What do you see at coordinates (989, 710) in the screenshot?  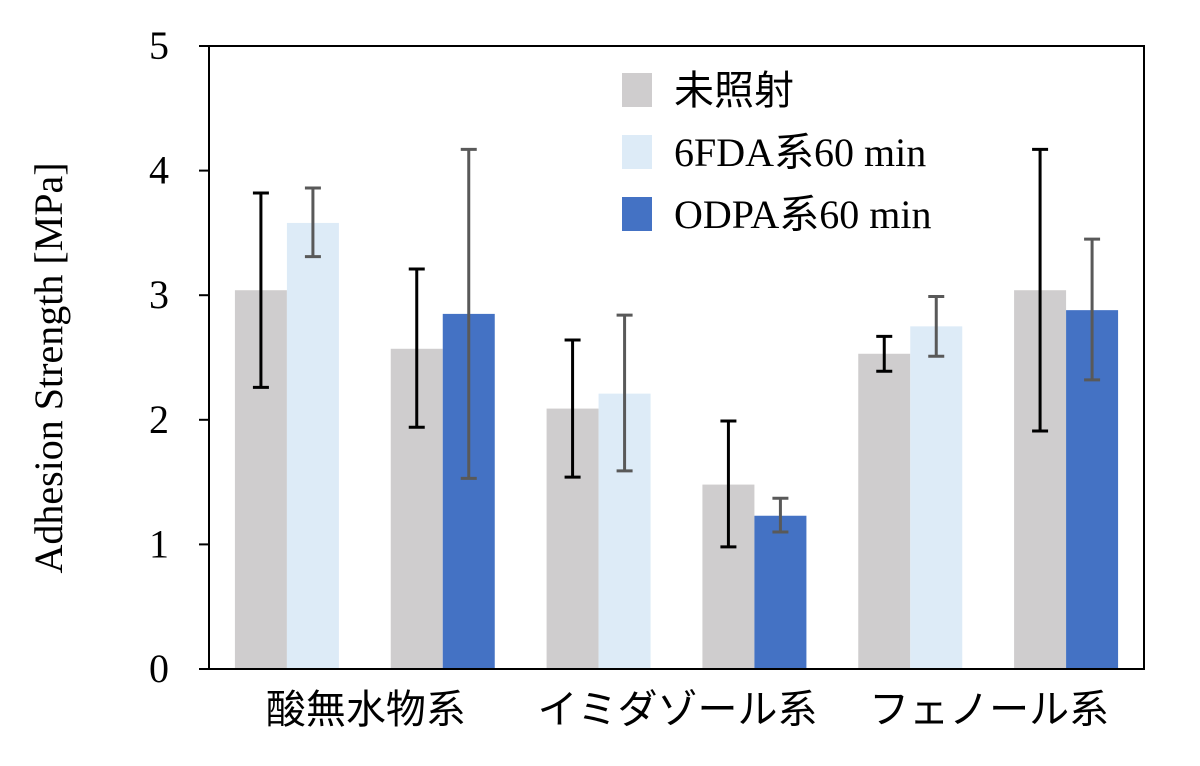 I see `category-label: フェノール系` at bounding box center [989, 710].